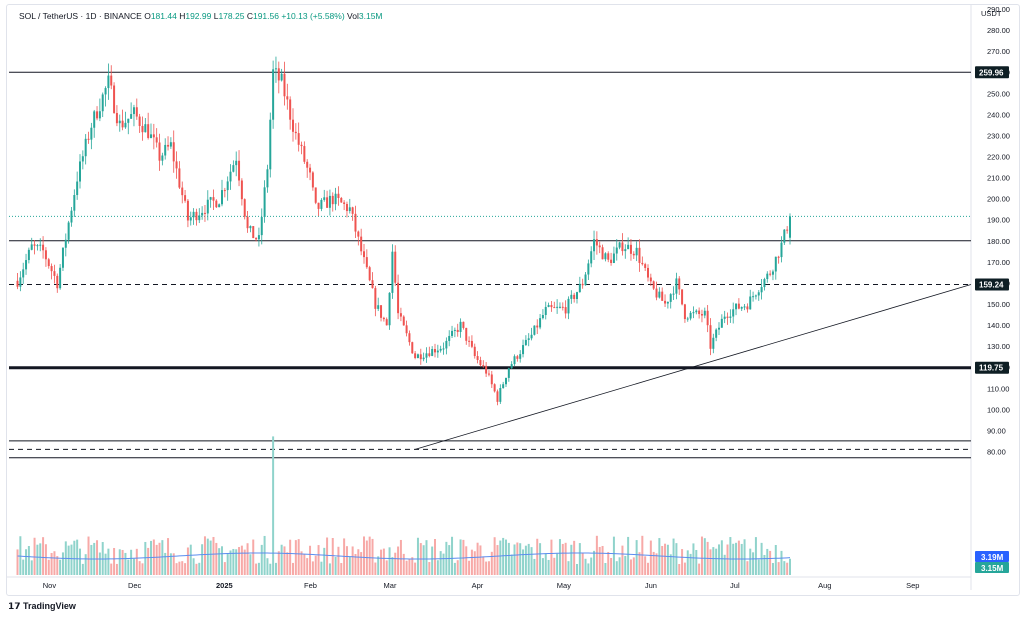  I want to click on y-tick-label: 150.00, so click(998, 304).